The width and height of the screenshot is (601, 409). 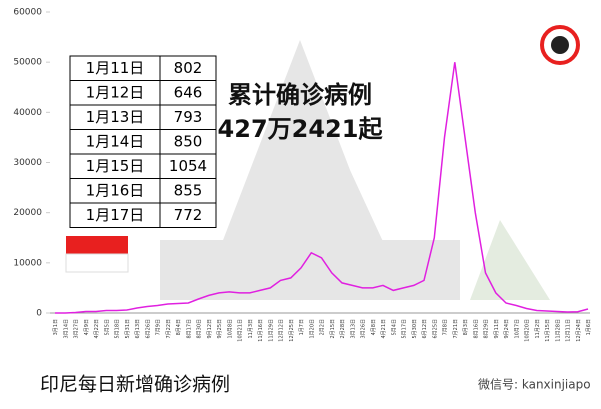 I want to click on x-tick-label: 7月21日, so click(x=456, y=329).